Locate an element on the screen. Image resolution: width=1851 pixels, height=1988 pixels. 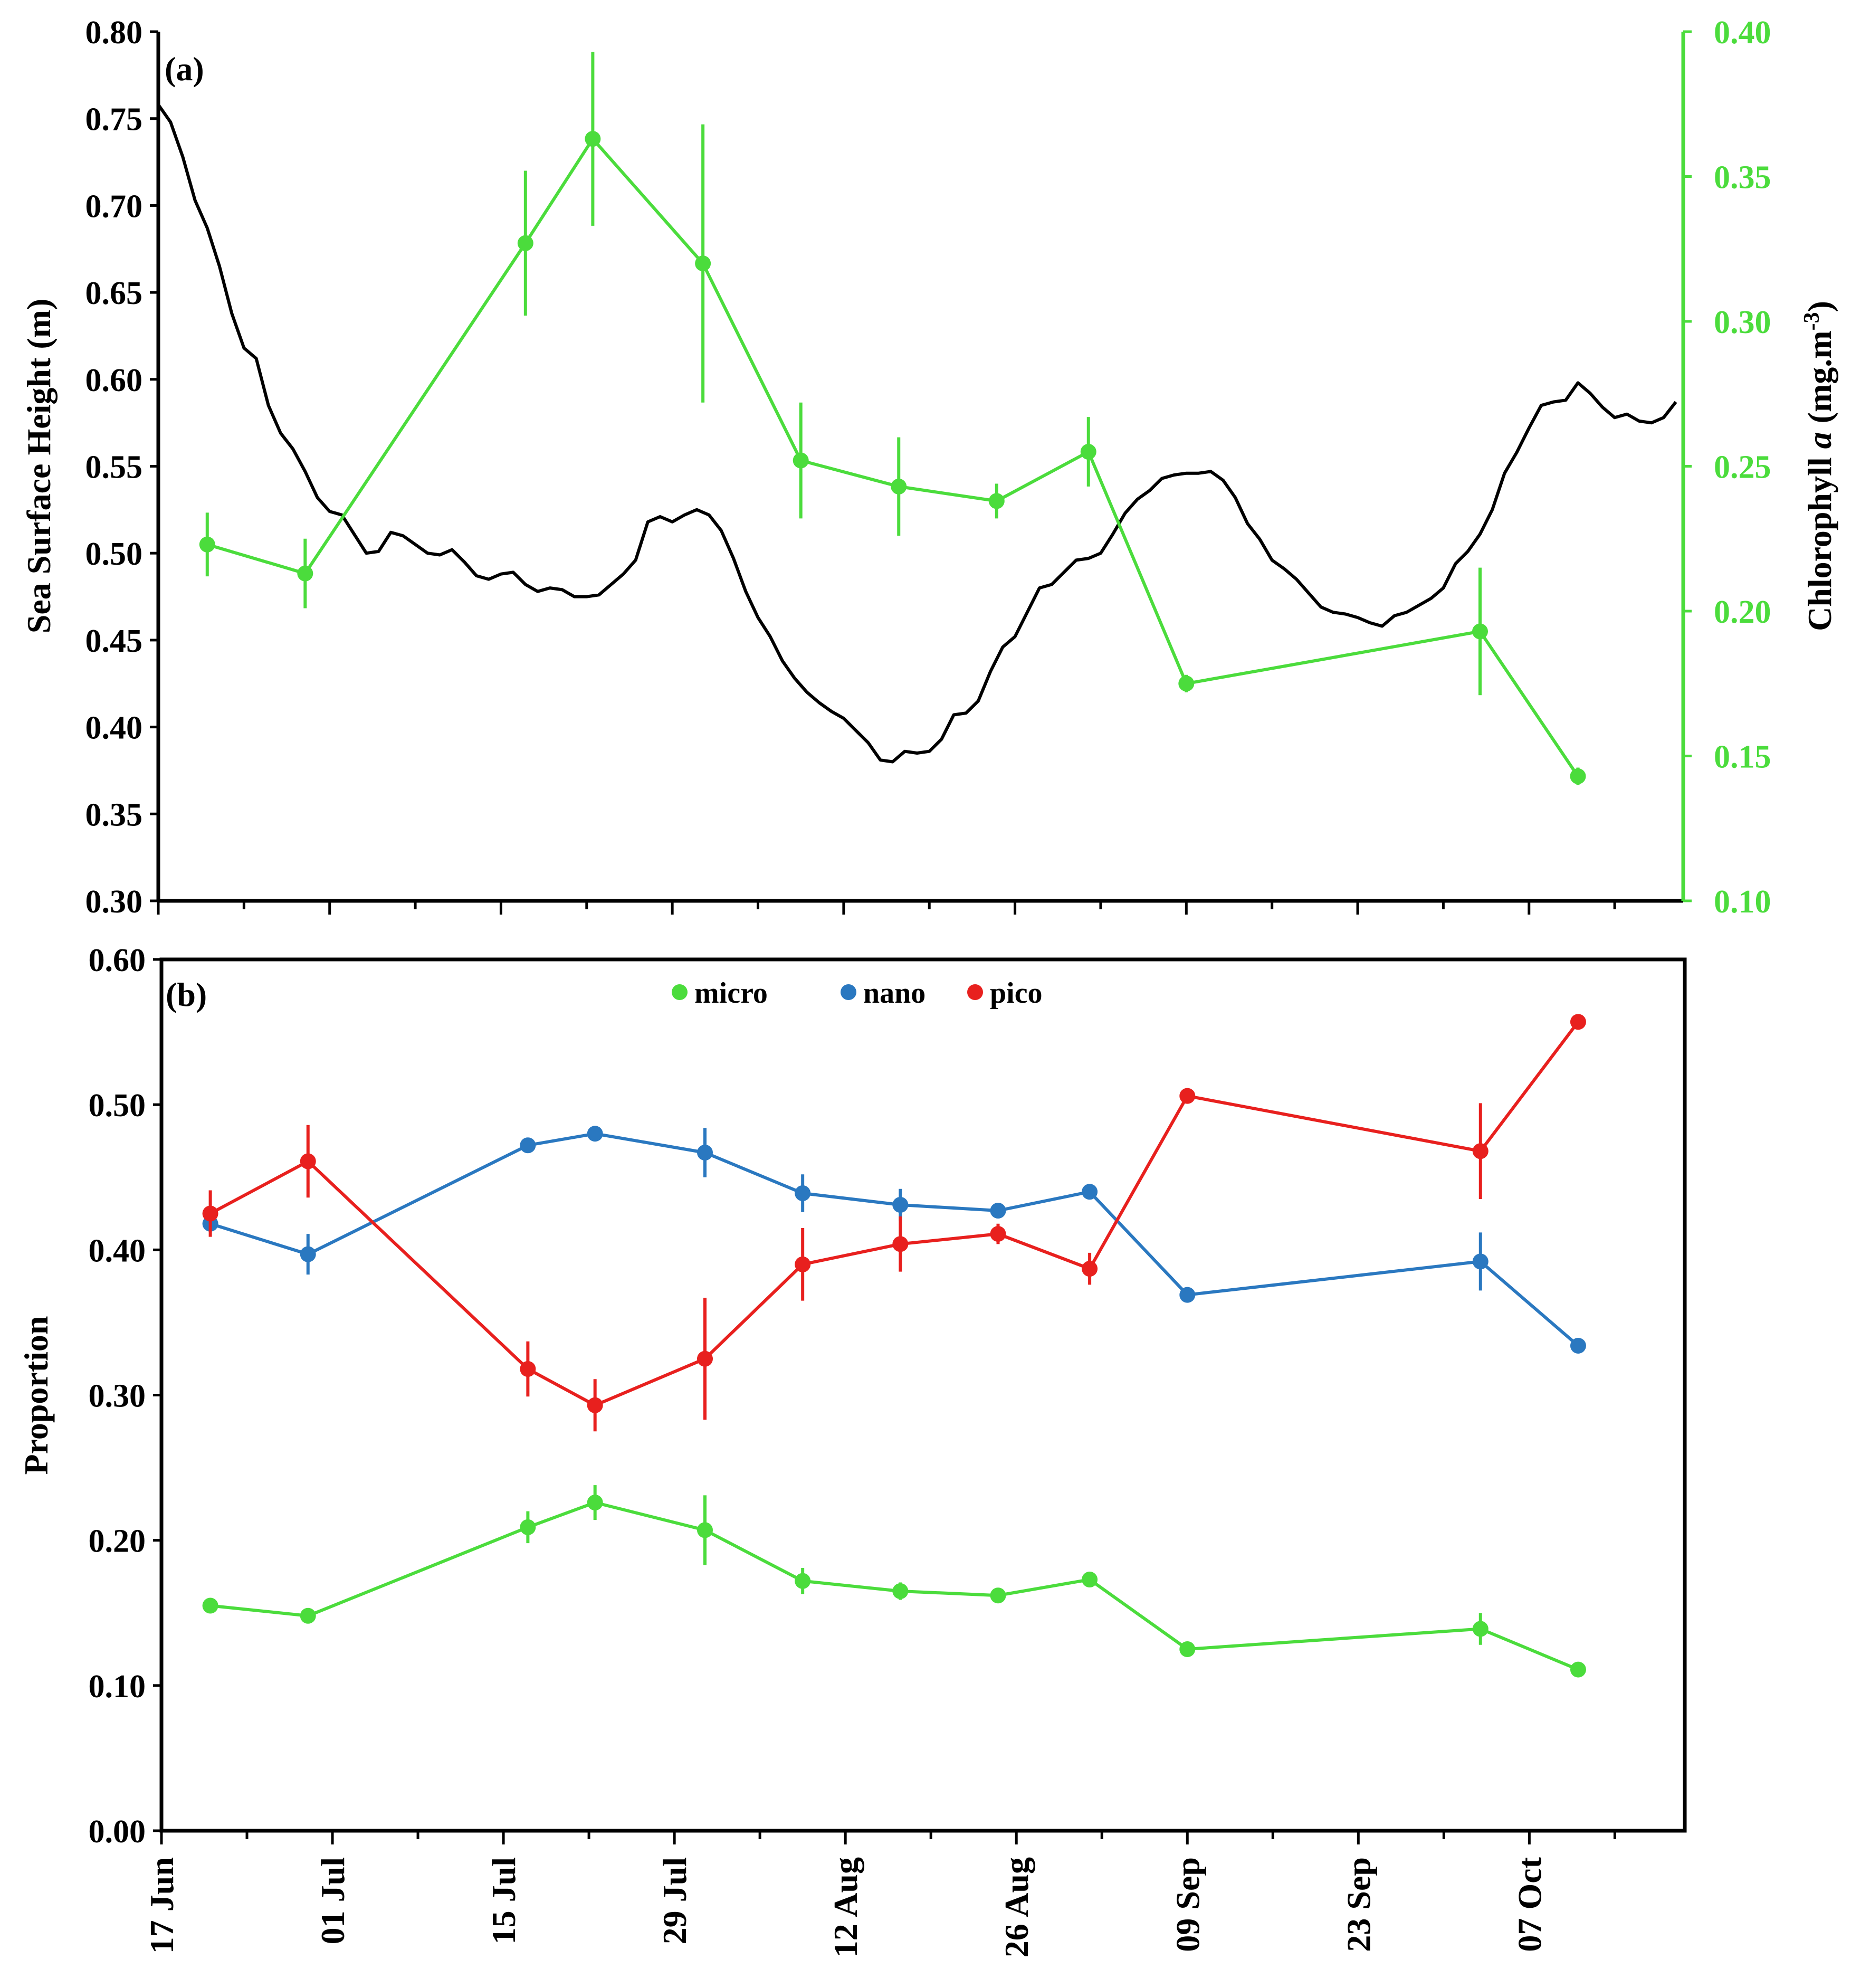
panel-b-label: (b) is located at coordinates (186, 994).